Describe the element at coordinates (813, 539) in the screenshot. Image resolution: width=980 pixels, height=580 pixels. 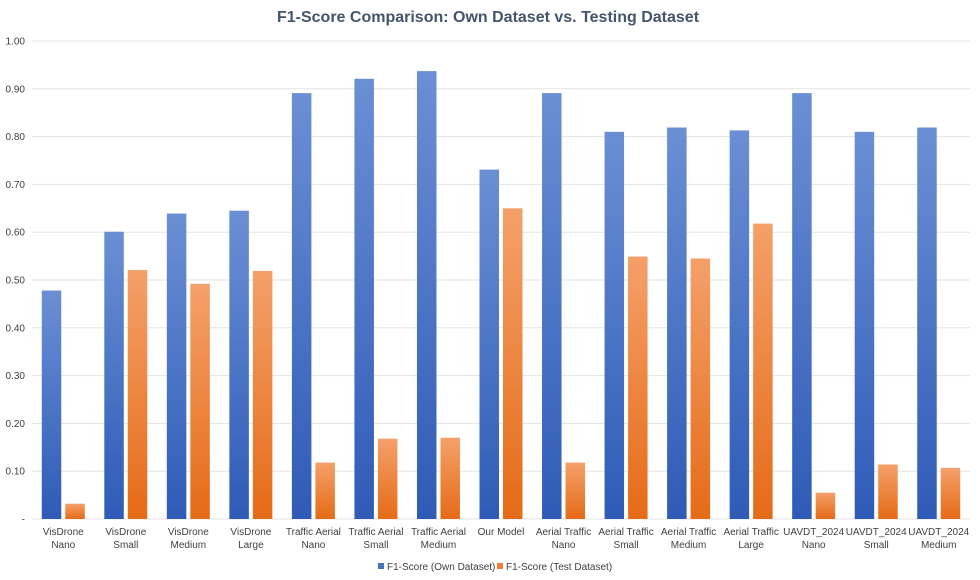
I see `x-category-label: UAVDT_2024 Nano` at that location.